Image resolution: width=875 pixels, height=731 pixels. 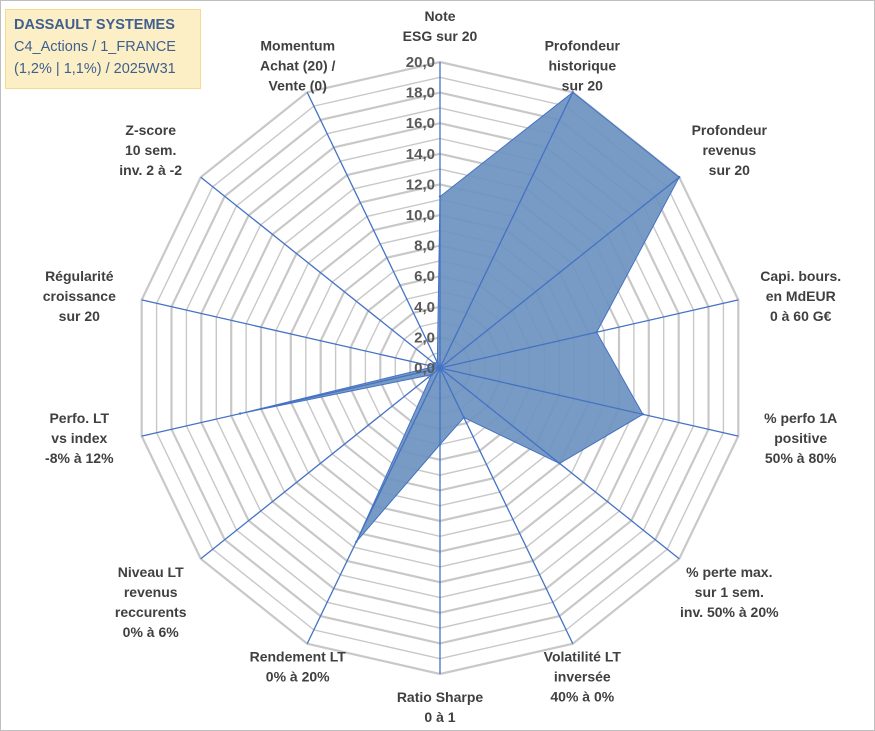 I want to click on axis-label-line: Volatilité LT, so click(x=583, y=657).